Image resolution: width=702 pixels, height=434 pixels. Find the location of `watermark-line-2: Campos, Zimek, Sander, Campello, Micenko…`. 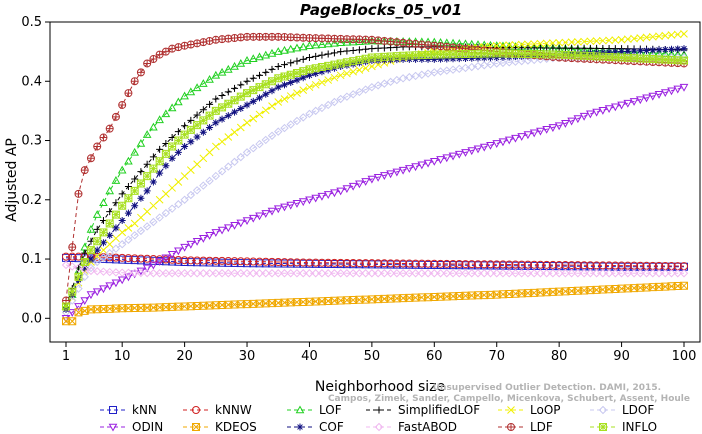

watermark-line-2: Campos, Zimek, Sander, Campello, Micenko… is located at coordinates (509, 399).